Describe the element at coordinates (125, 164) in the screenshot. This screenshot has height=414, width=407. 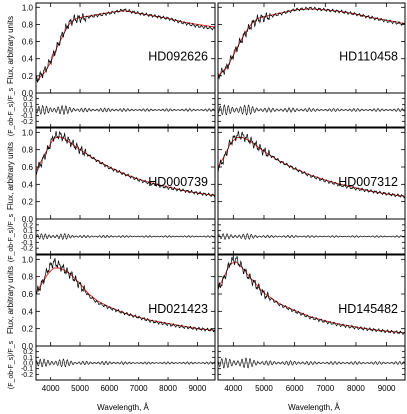
I see `observed-spectrum-HD000739` at that location.